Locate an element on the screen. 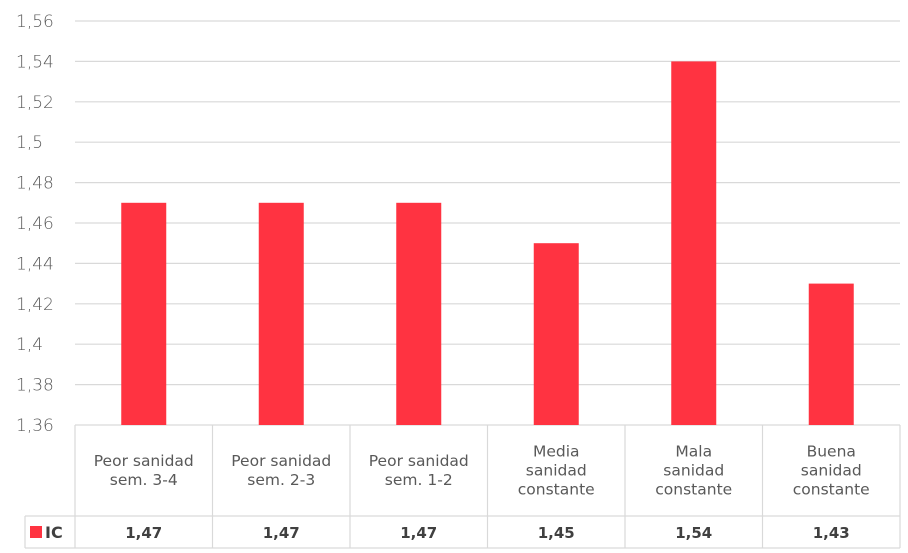 This screenshot has height=553, width=908. category-label-line: sem. 1-2 is located at coordinates (419, 480).